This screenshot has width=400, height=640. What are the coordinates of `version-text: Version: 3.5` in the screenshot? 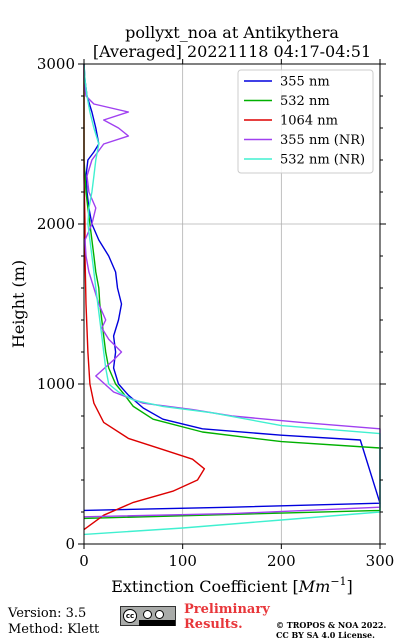 It's located at (47, 613).